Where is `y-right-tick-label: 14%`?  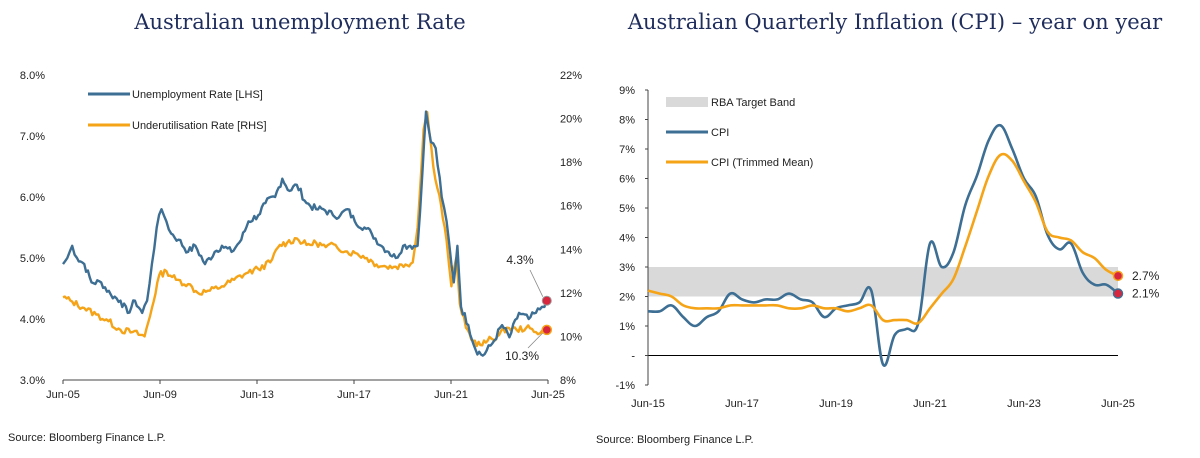 y-right-tick-label: 14% is located at coordinates (571, 250).